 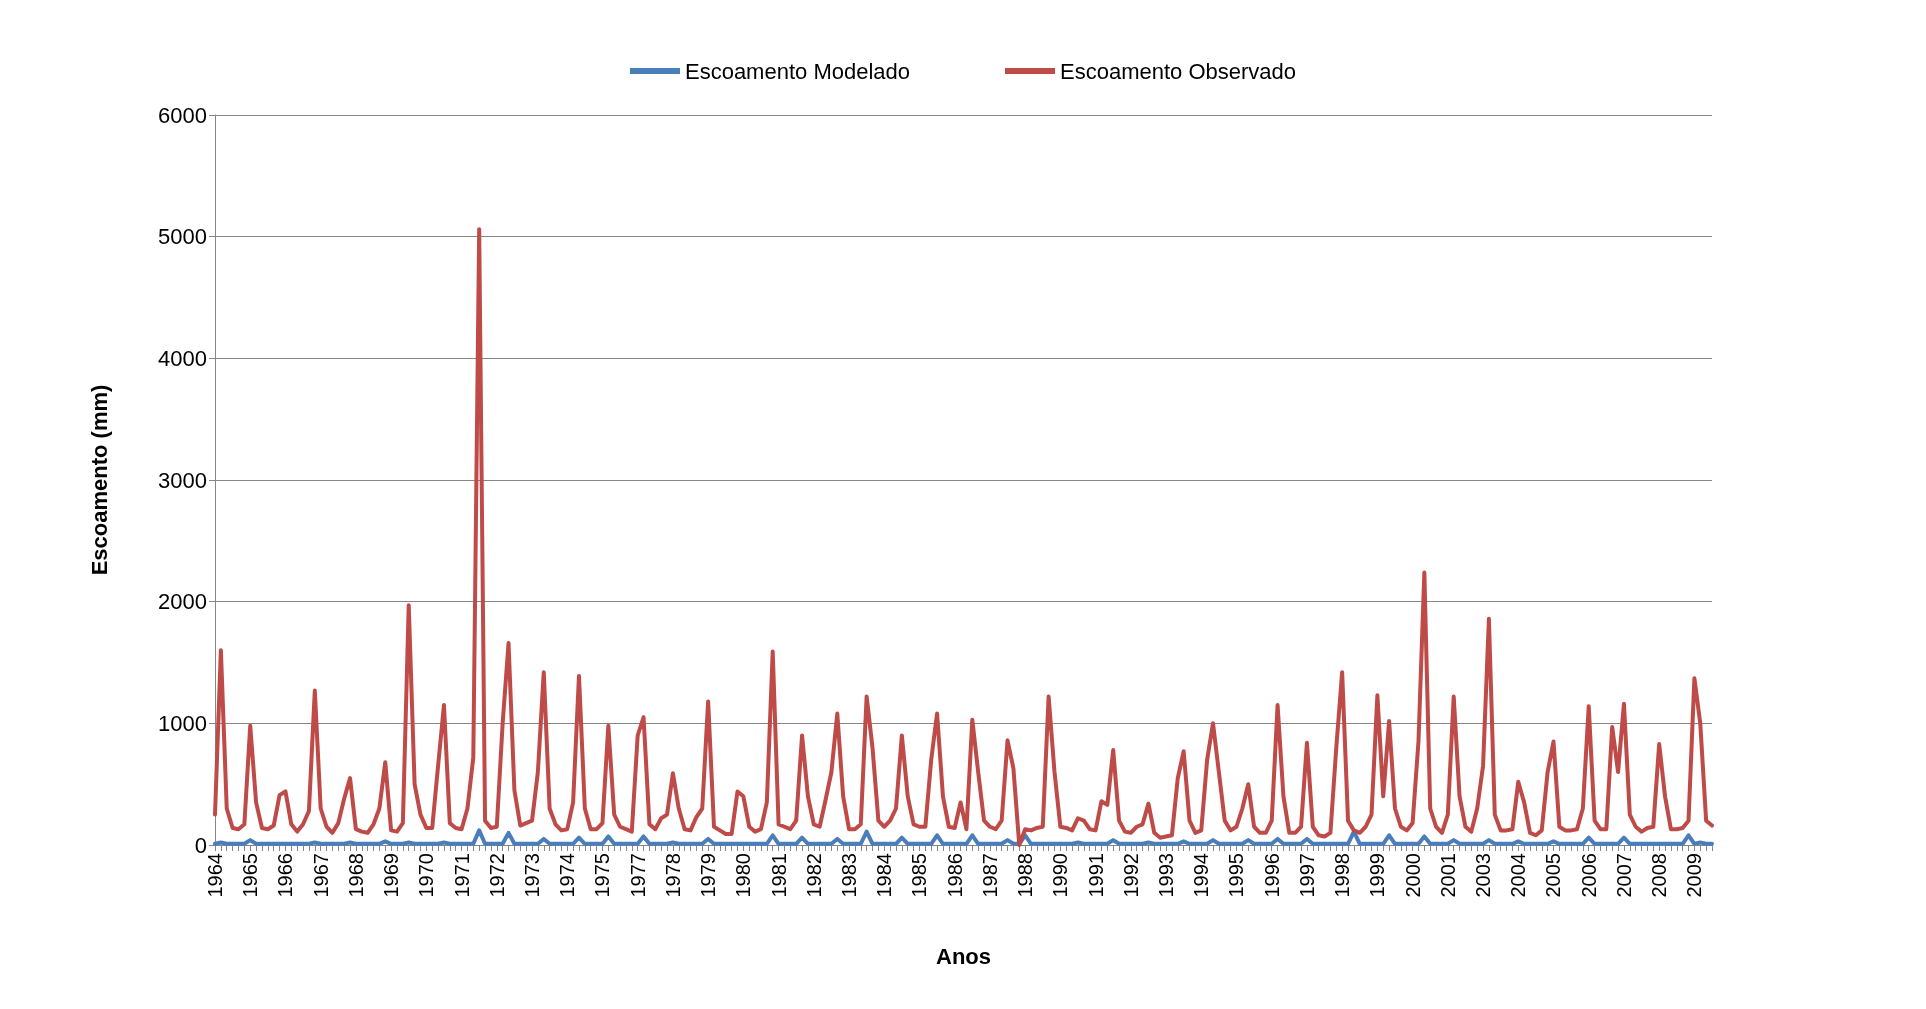 What do you see at coordinates (532, 875) in the screenshot?
I see `x-tick-label: 1973` at bounding box center [532, 875].